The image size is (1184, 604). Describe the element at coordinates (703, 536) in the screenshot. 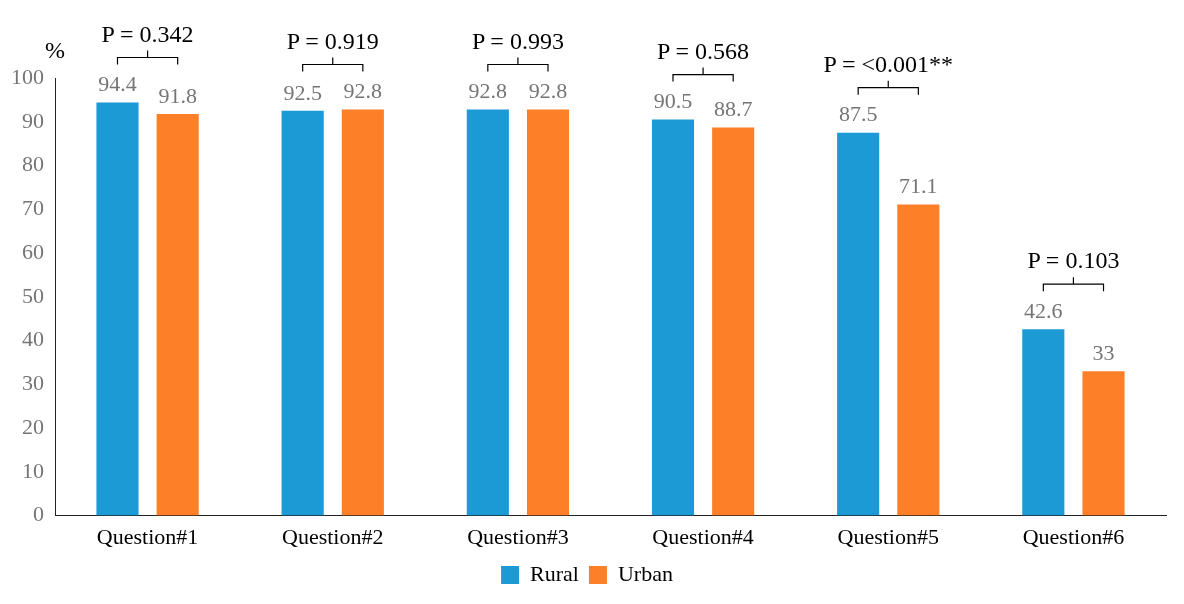

I see `x-tick-label: Question#4` at that location.